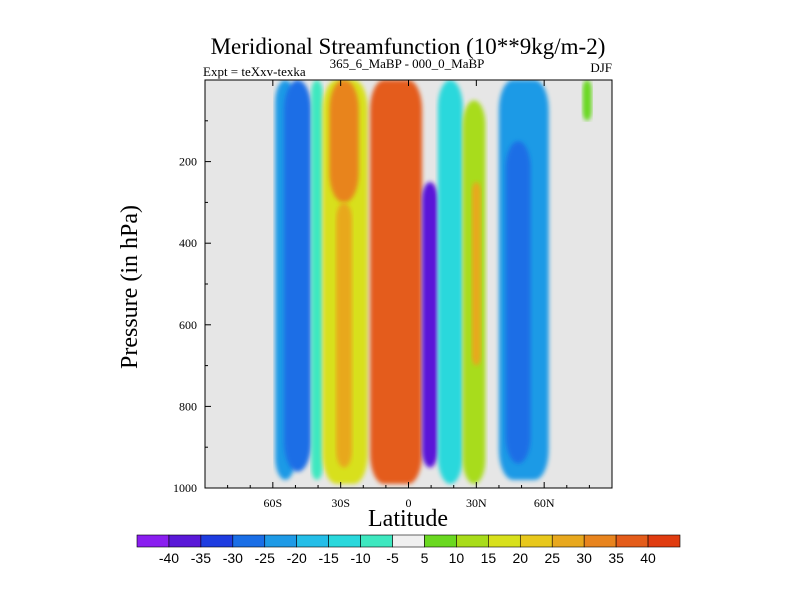 The height and width of the screenshot is (600, 800). I want to click on colorbar-label-1: -35, so click(201, 558).